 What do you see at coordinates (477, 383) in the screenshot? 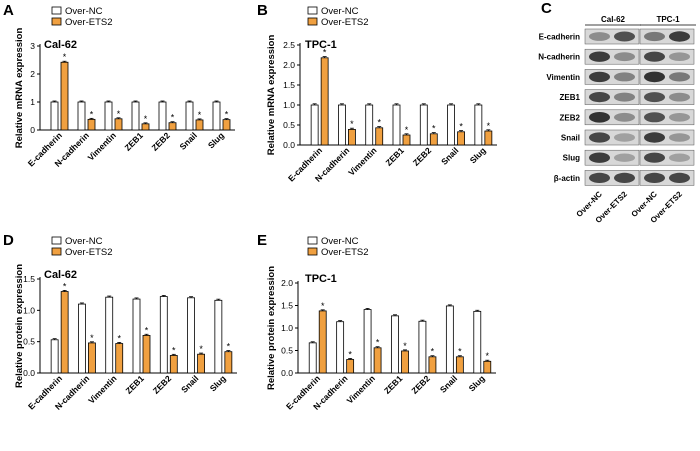
I see `chart-e-category-label: Slug` at bounding box center [477, 383].